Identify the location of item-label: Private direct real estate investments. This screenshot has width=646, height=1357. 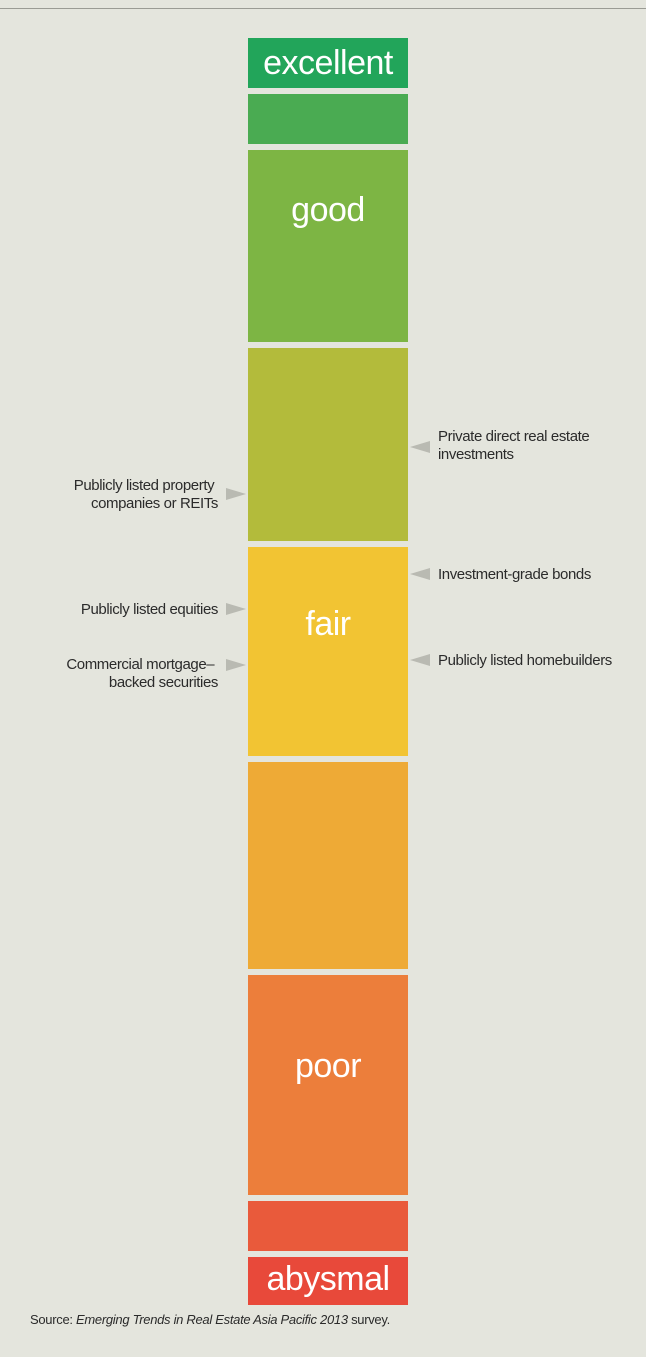
(515, 445).